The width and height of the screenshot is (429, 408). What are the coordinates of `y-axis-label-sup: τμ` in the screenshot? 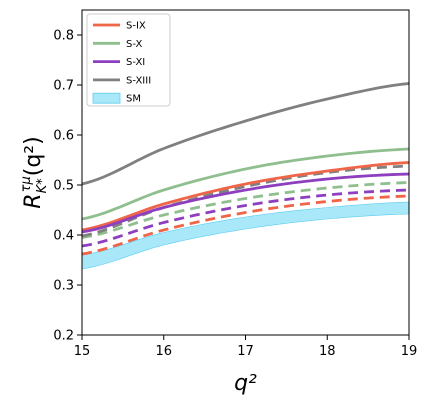 It's located at (26, 184).